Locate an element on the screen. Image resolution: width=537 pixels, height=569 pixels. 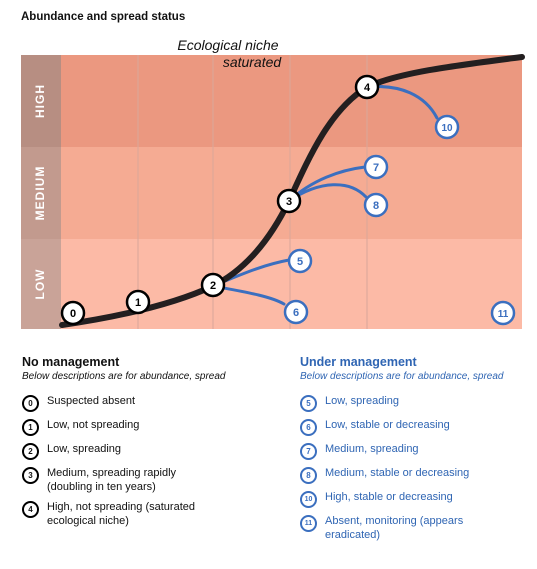
legend-item: 8 Medium, stable or decreasing is located at coordinates (415, 475).